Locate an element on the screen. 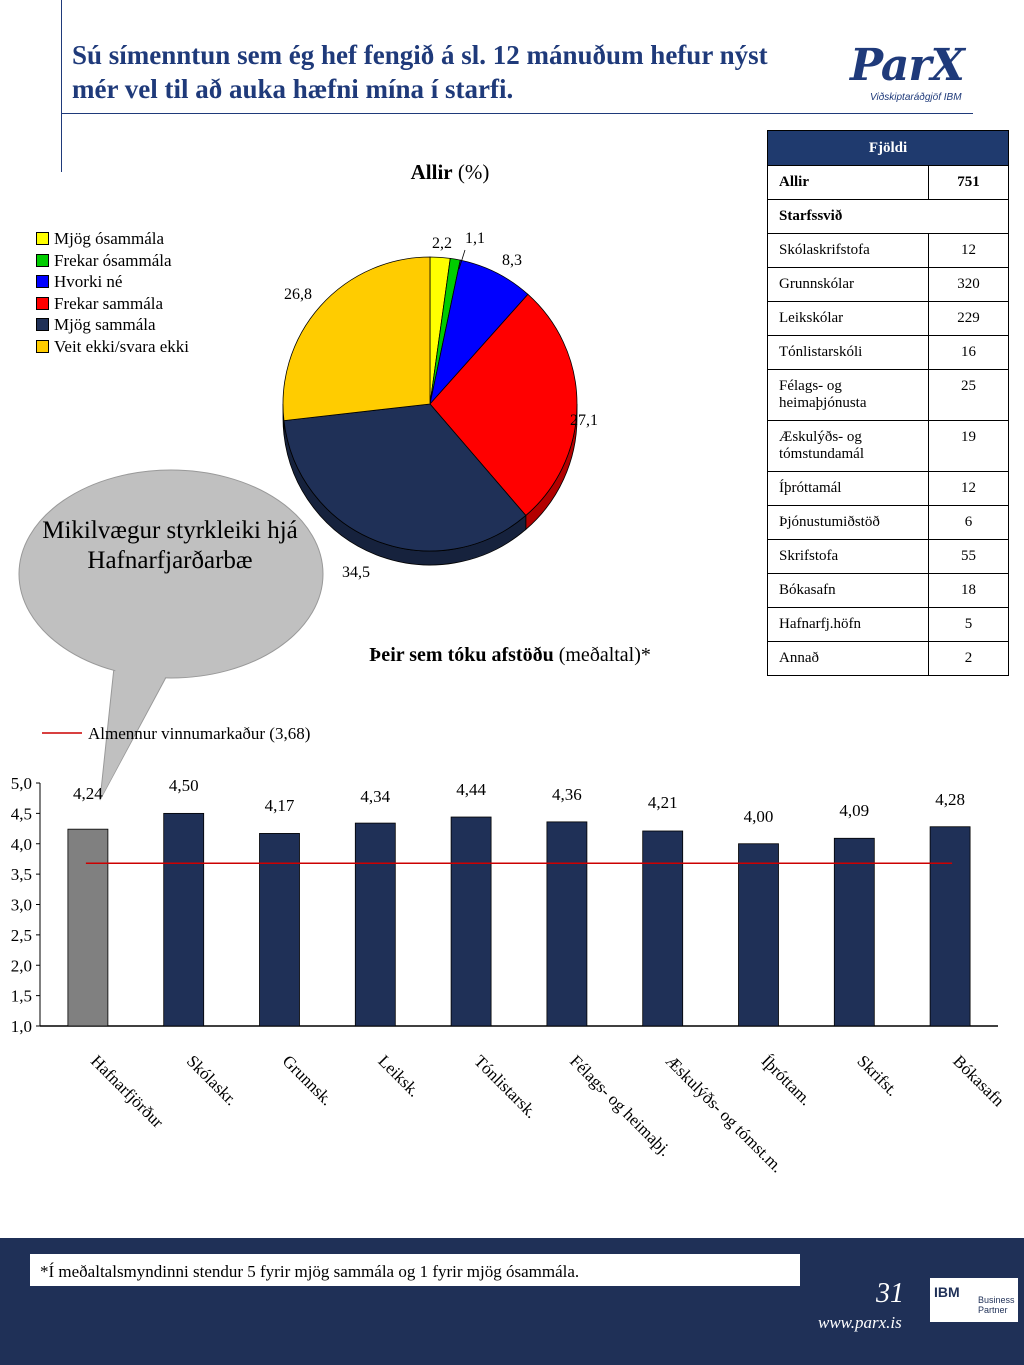  parx-logo-subtitle: Viðskiptaráðgjöf IBM is located at coordinates (916, 97).